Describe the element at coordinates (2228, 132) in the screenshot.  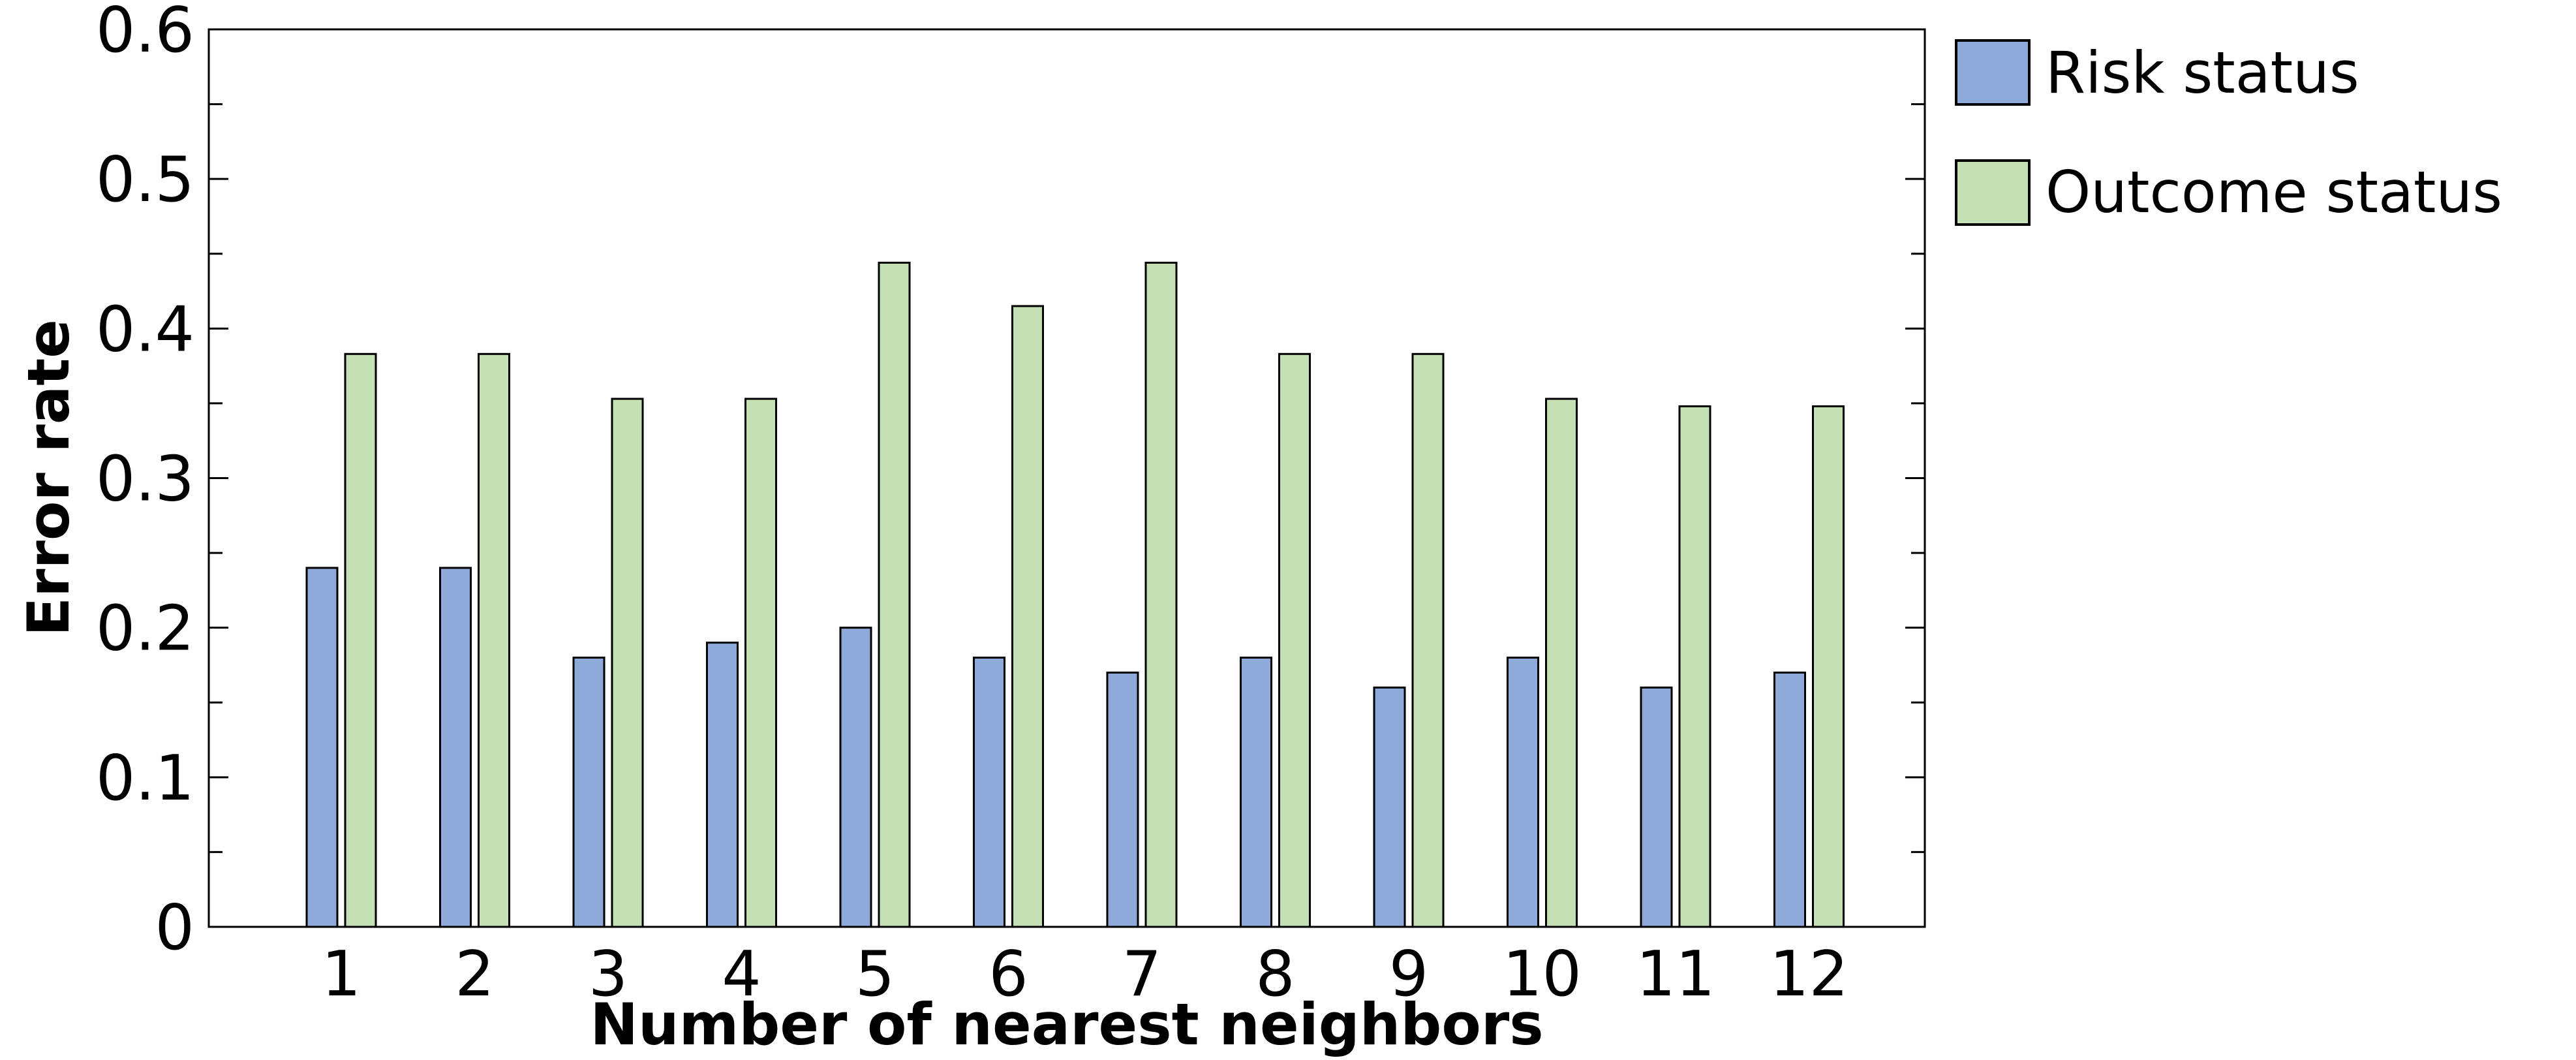
I see `legend: Risk status Outcome status` at that location.